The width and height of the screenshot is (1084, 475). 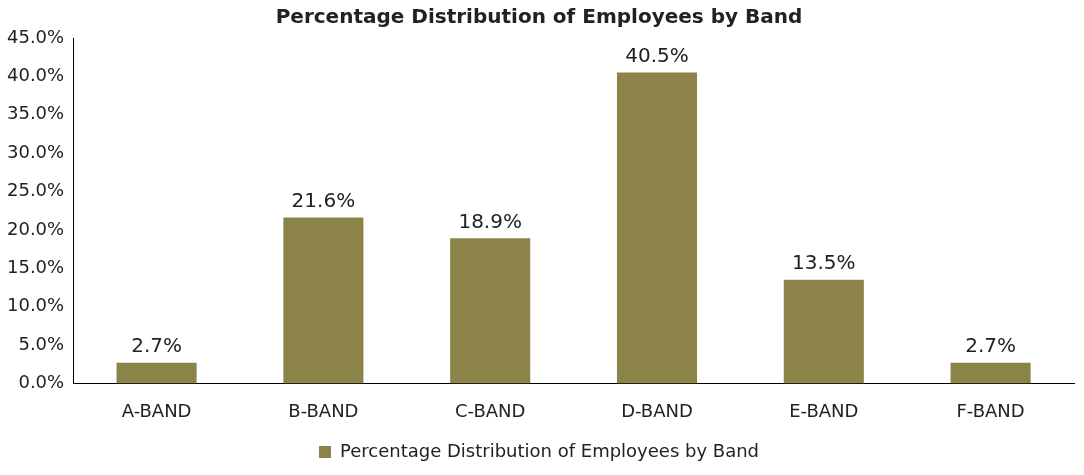 What do you see at coordinates (35, 305) in the screenshot?
I see `y-tick-label: 10.0%` at bounding box center [35, 305].